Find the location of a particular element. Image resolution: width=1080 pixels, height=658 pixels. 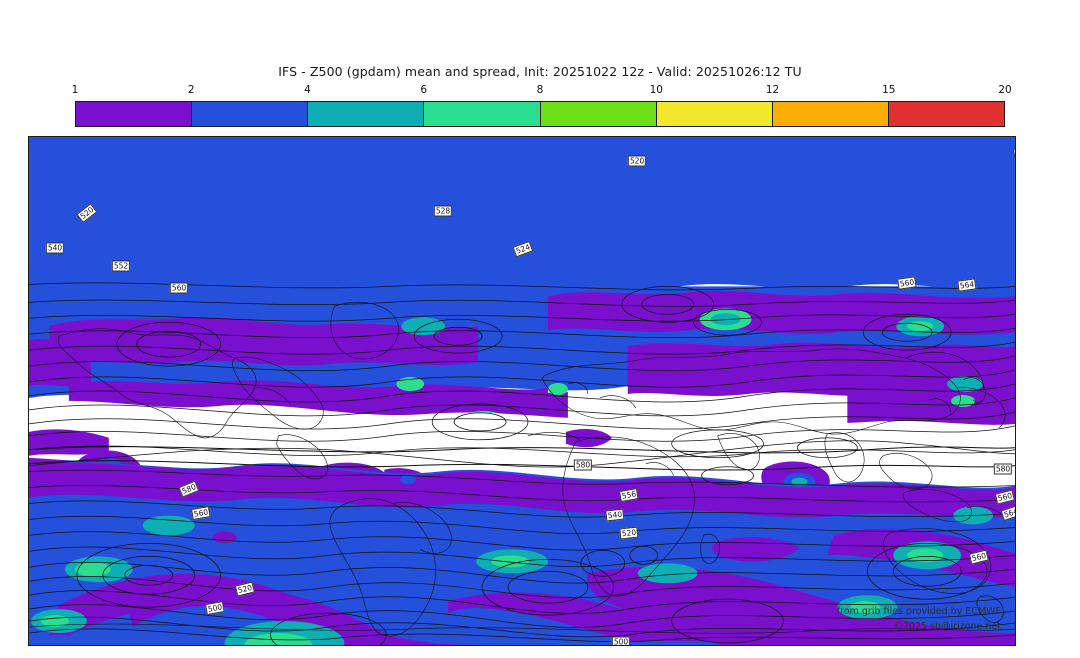

colorbar-tick-12: 12 is located at coordinates (772, 90).